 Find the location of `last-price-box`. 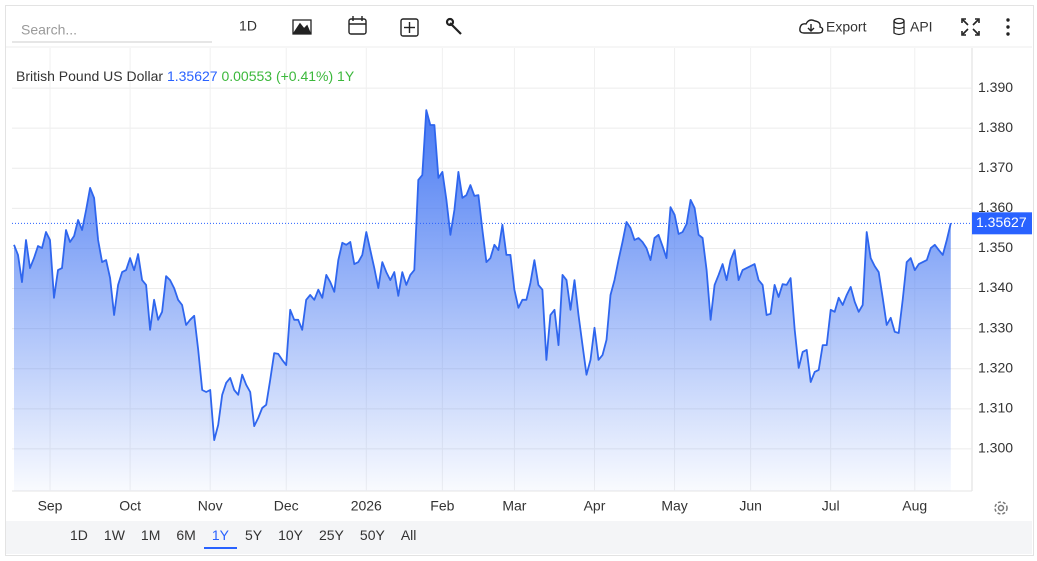

last-price-box is located at coordinates (1002, 223).